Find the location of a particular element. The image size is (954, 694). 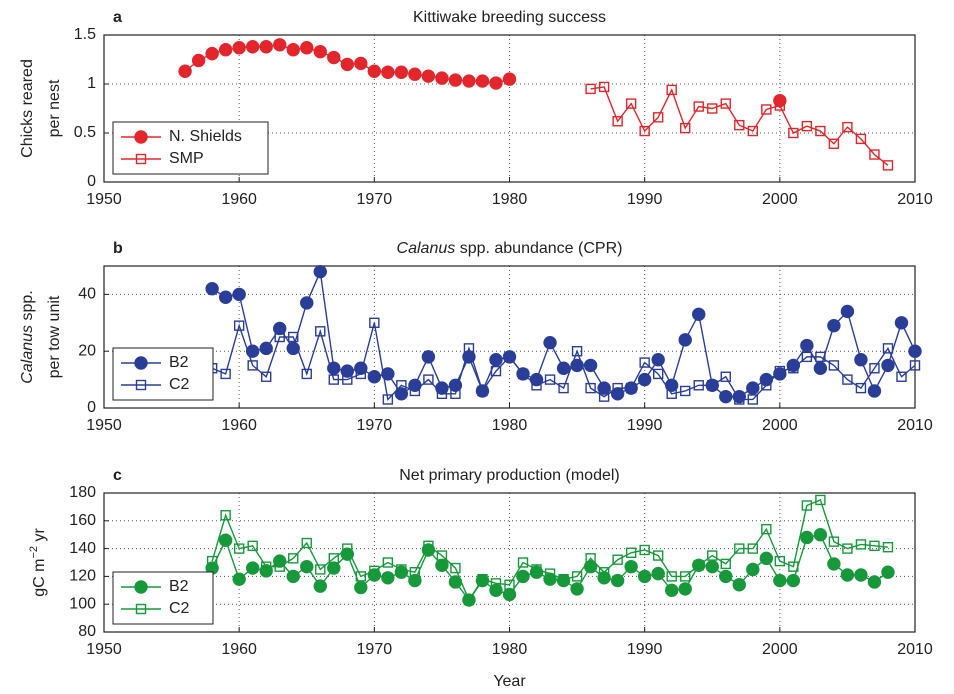

y-axis-label: Chicks reared is located at coordinates (27, 108).